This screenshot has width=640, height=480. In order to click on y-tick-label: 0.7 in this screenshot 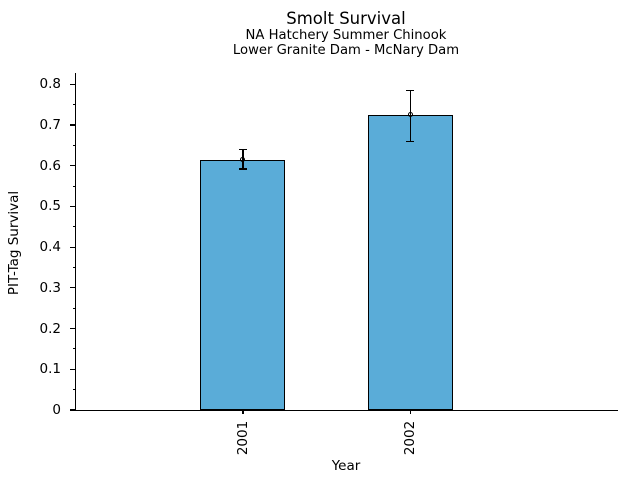, I will do `click(50, 125)`.